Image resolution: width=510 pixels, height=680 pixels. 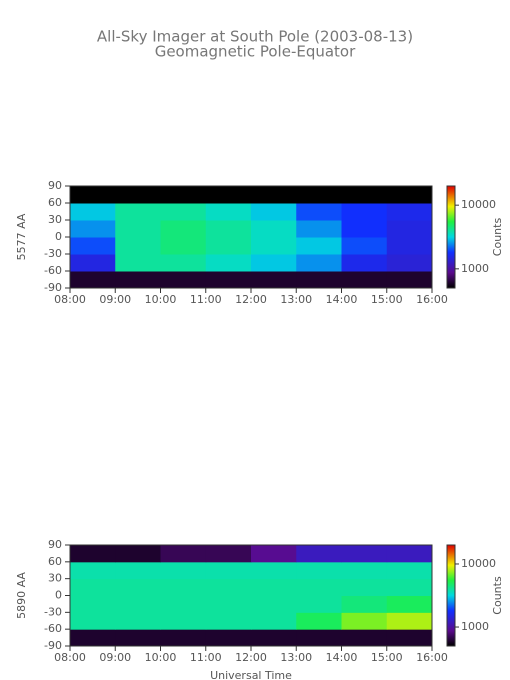 What do you see at coordinates (161, 299) in the screenshot?
I see `x-tick-label: 10:00` at bounding box center [161, 299].